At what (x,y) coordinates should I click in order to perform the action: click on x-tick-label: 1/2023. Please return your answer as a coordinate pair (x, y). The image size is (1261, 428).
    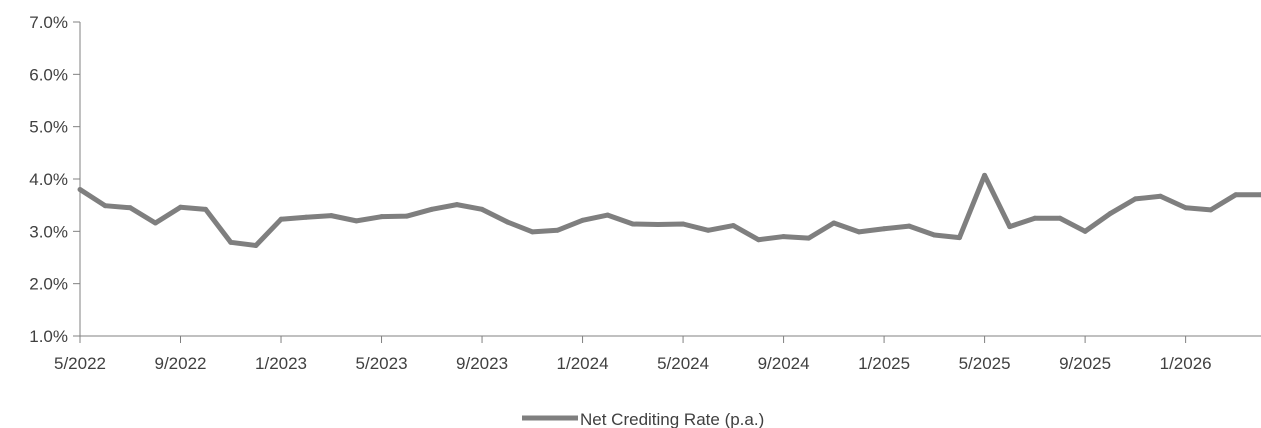
    Looking at the image, I should click on (281, 363).